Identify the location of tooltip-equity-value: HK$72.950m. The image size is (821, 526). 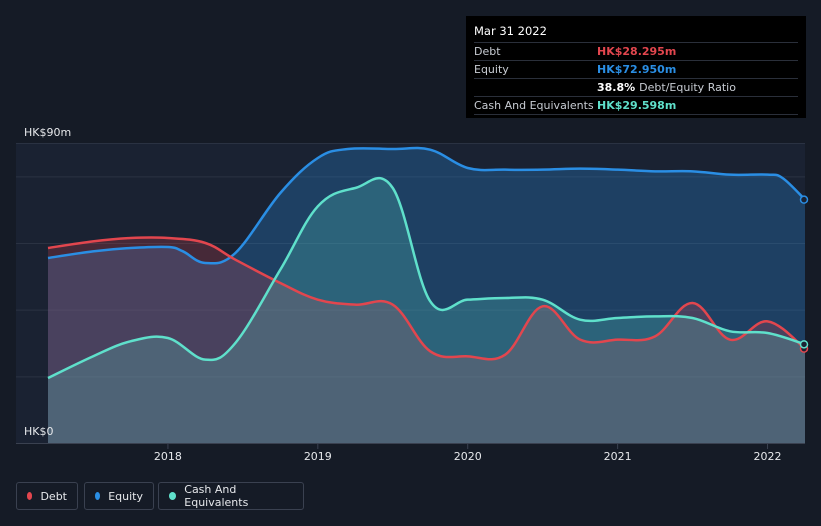
(637, 69).